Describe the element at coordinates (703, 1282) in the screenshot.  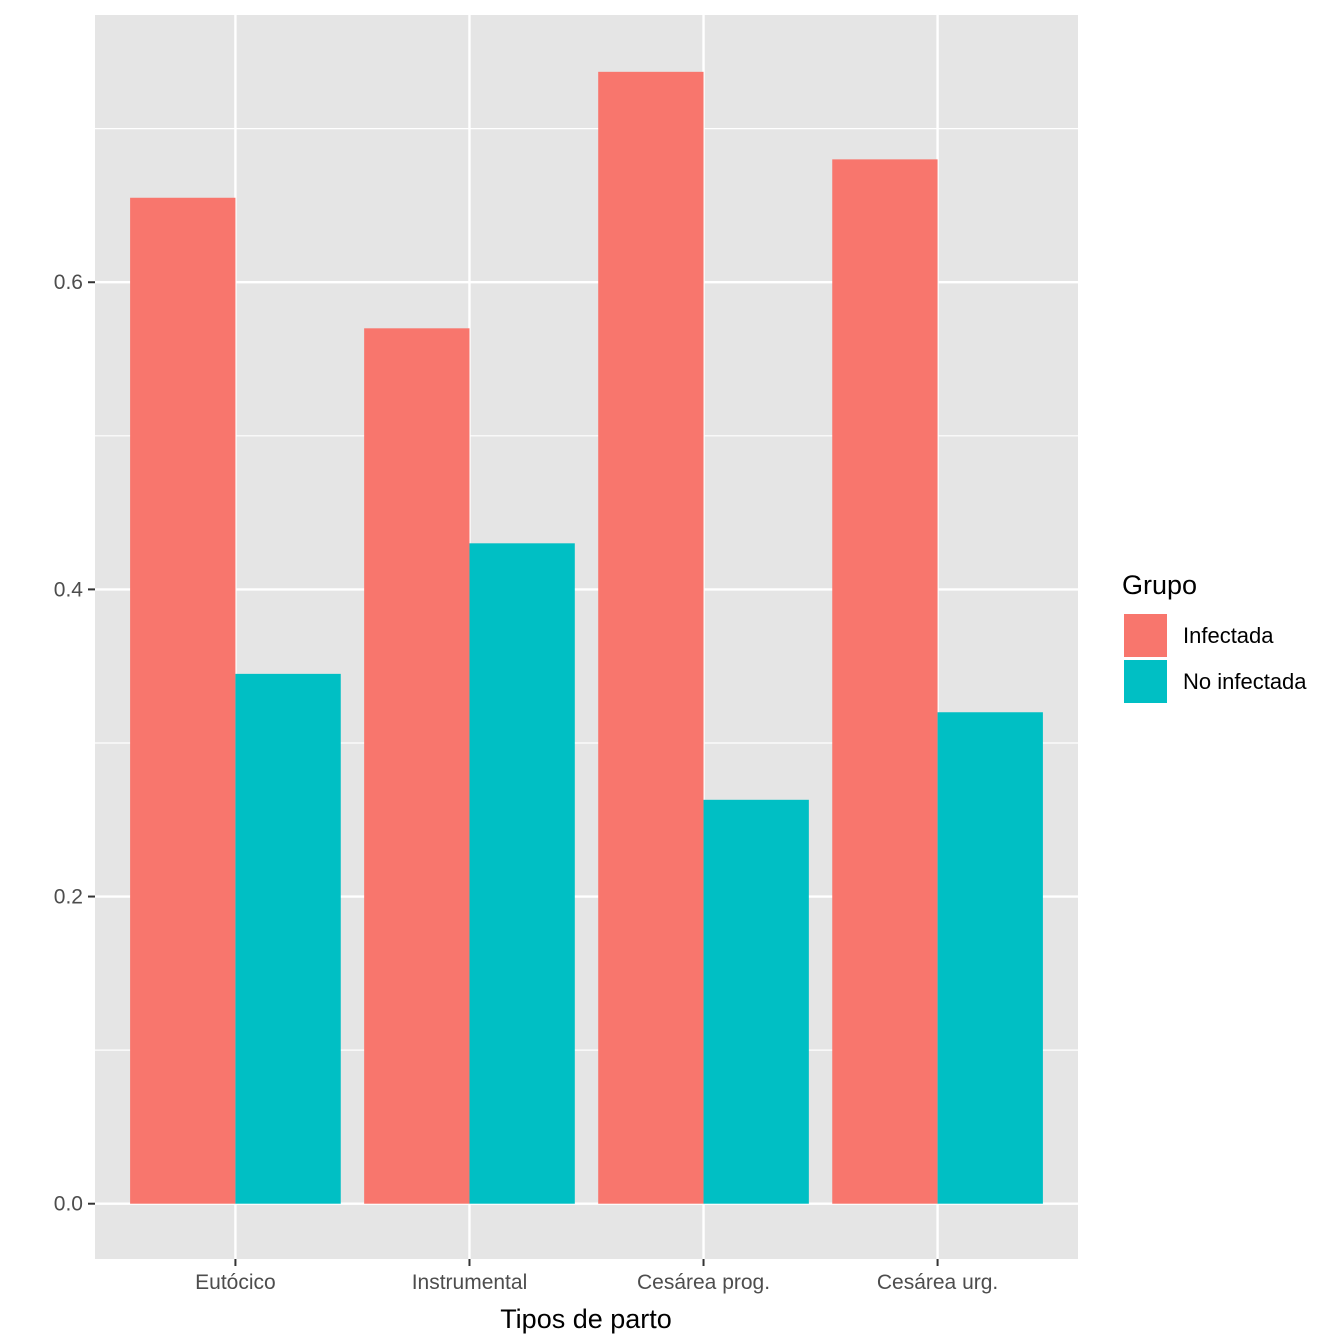
I see `x-tick-label: Cesárea prog.` at that location.